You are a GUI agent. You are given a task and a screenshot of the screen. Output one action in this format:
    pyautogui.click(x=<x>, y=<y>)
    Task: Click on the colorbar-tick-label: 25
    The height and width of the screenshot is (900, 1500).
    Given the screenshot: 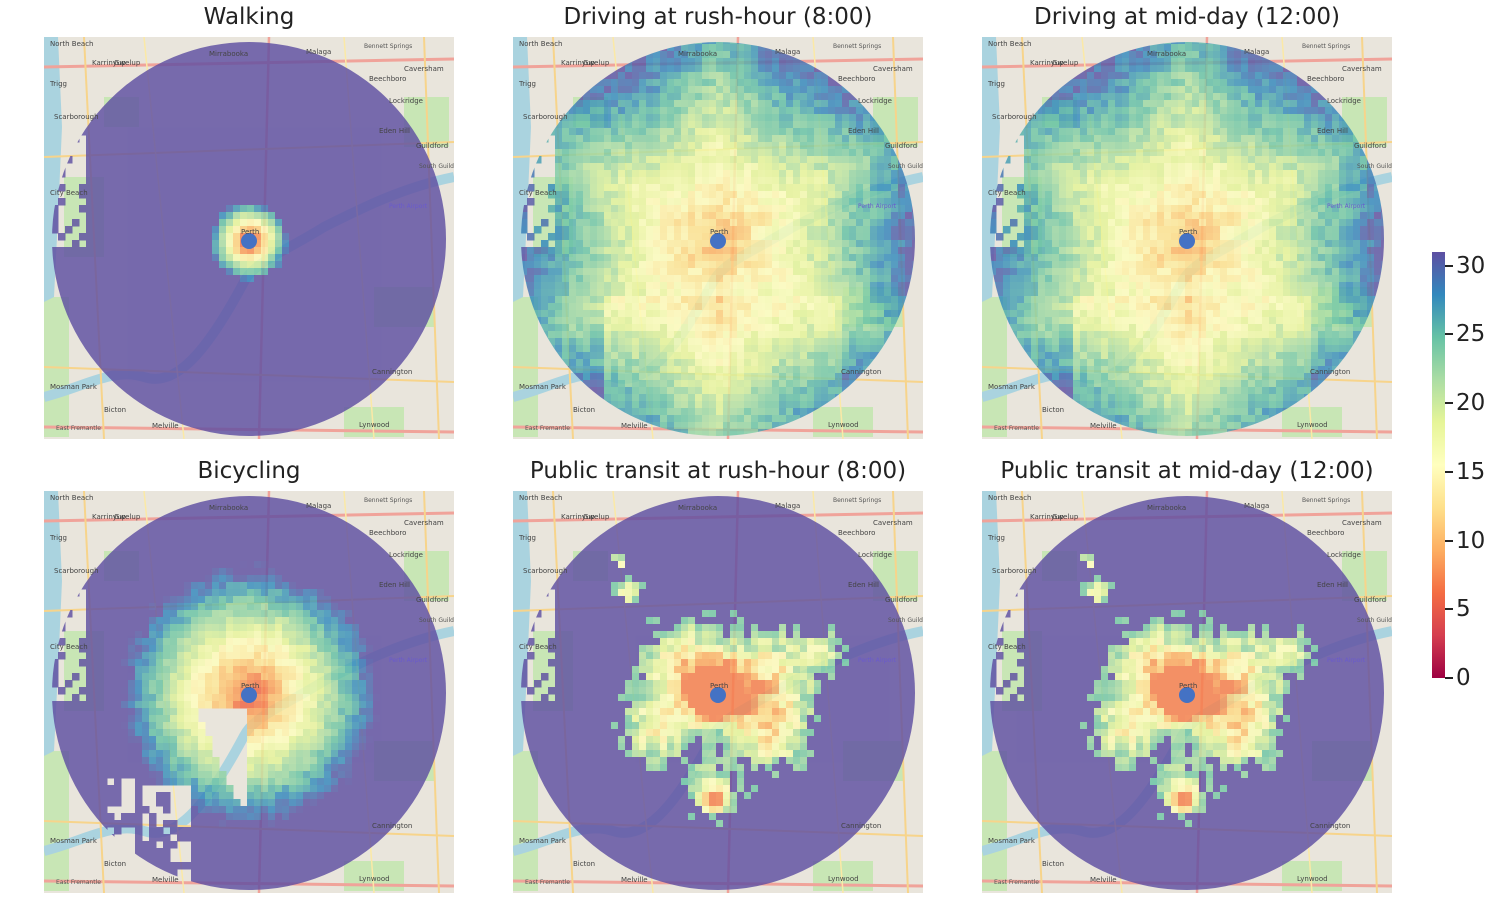 What is the action you would take?
    pyautogui.click(x=1471, y=334)
    